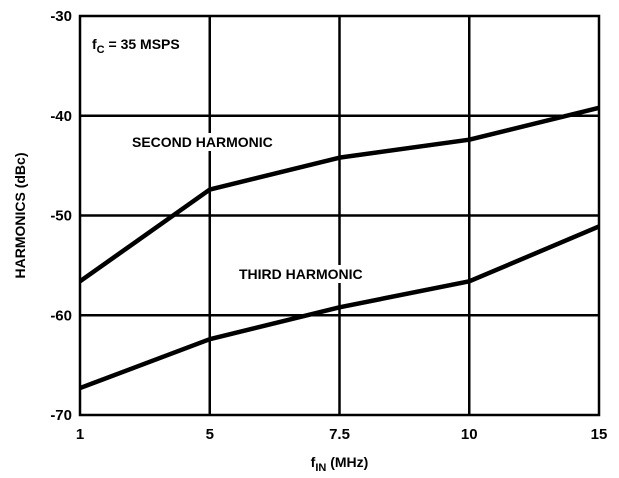 The height and width of the screenshot is (478, 619). I want to click on annotation-backing, so click(136, 46).